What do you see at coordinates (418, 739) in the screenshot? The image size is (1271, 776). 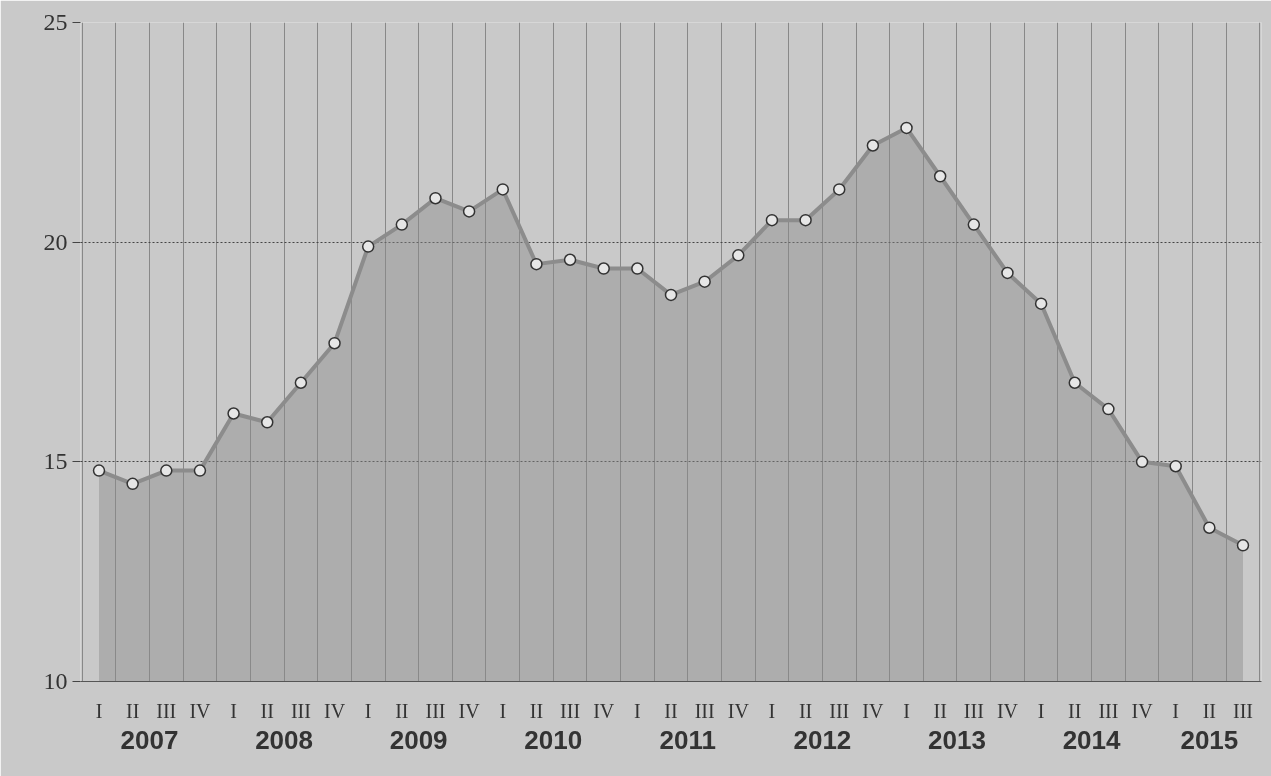 I see `text: 2009` at bounding box center [418, 739].